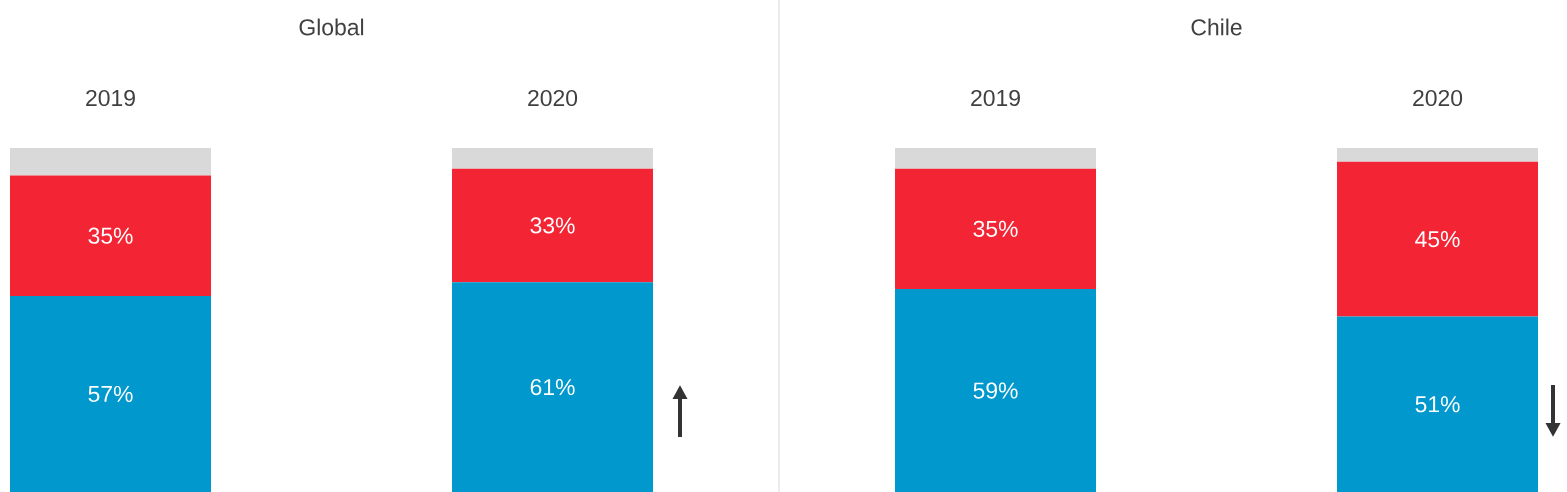 The height and width of the screenshot is (492, 1567). I want to click on data-label: 59%, so click(995, 390).